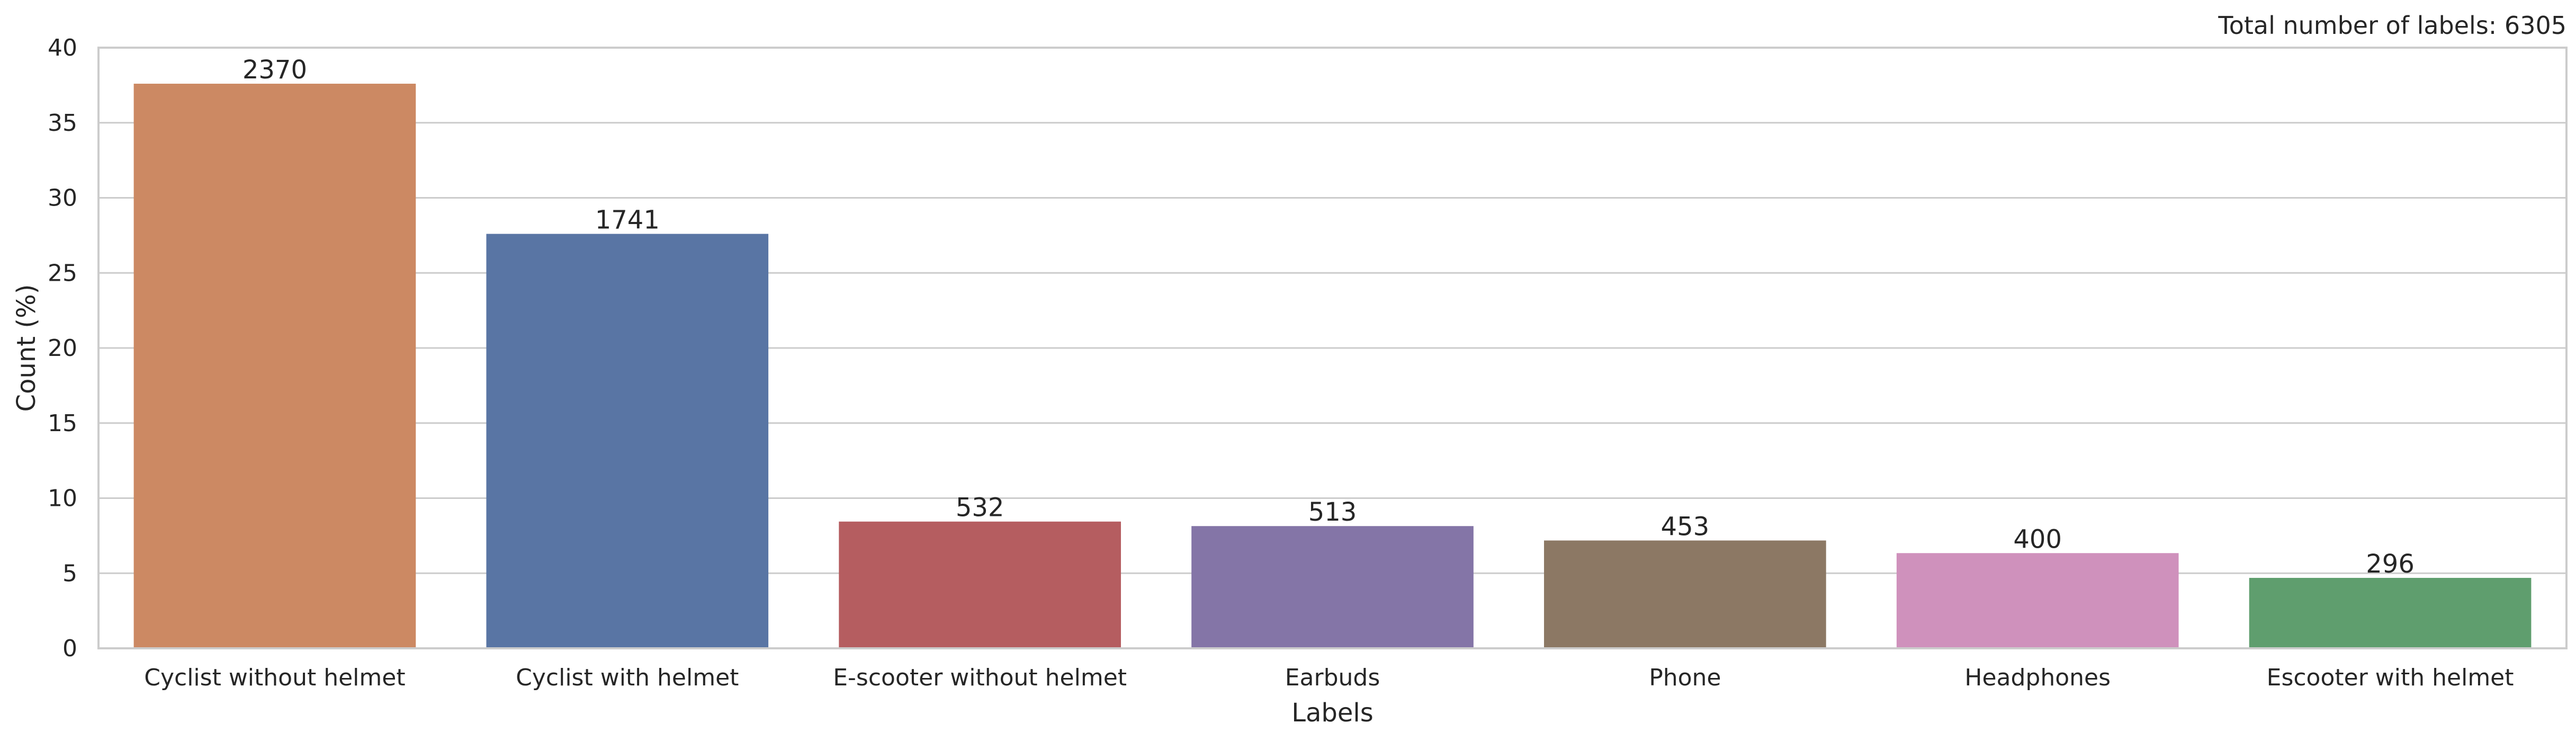 This screenshot has width=2576, height=741. Describe the element at coordinates (980, 677) in the screenshot. I see `x-tick-label: E-scooter without helmet` at that location.